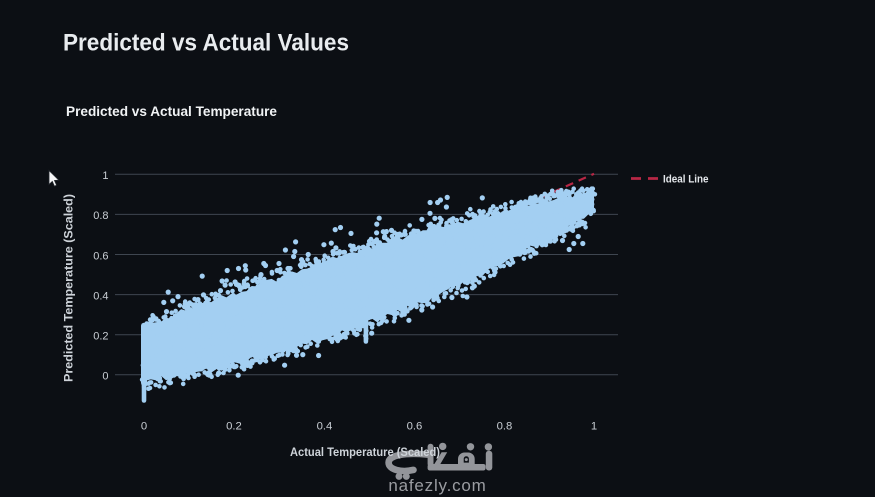 Image resolution: width=875 pixels, height=497 pixels. Describe the element at coordinates (70, 288) in the screenshot. I see `svg-text: Predicted Temperature (Scaled)` at that location.